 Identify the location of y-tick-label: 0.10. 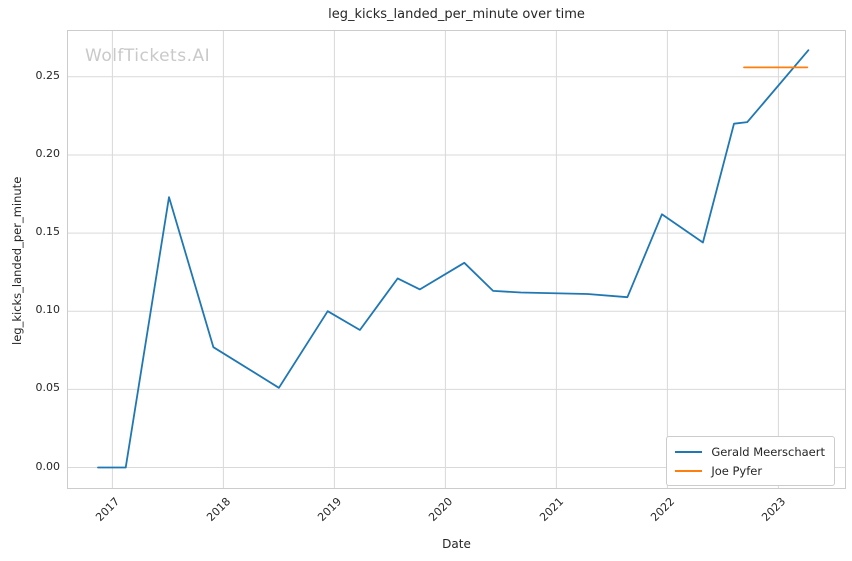
(48, 310).